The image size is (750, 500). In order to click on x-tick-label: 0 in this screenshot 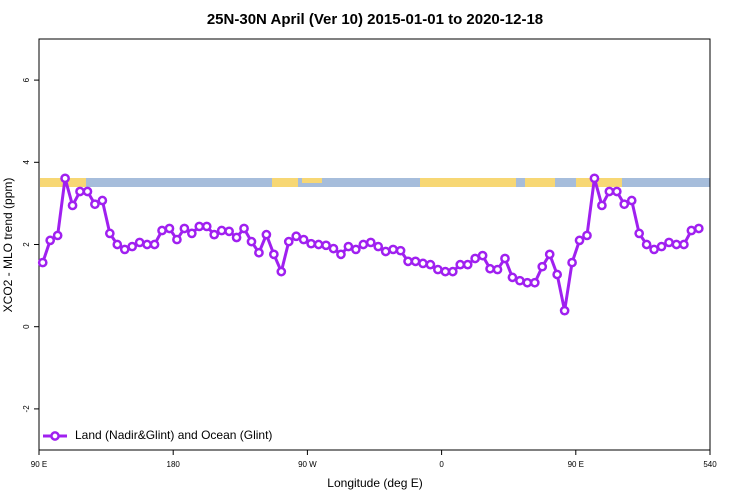, I will do `click(441, 464)`.